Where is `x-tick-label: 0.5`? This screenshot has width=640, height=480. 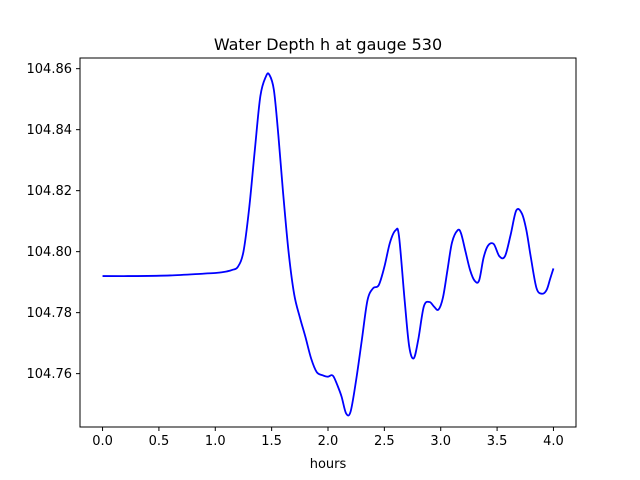 x-tick-label: 0.5 is located at coordinates (159, 441).